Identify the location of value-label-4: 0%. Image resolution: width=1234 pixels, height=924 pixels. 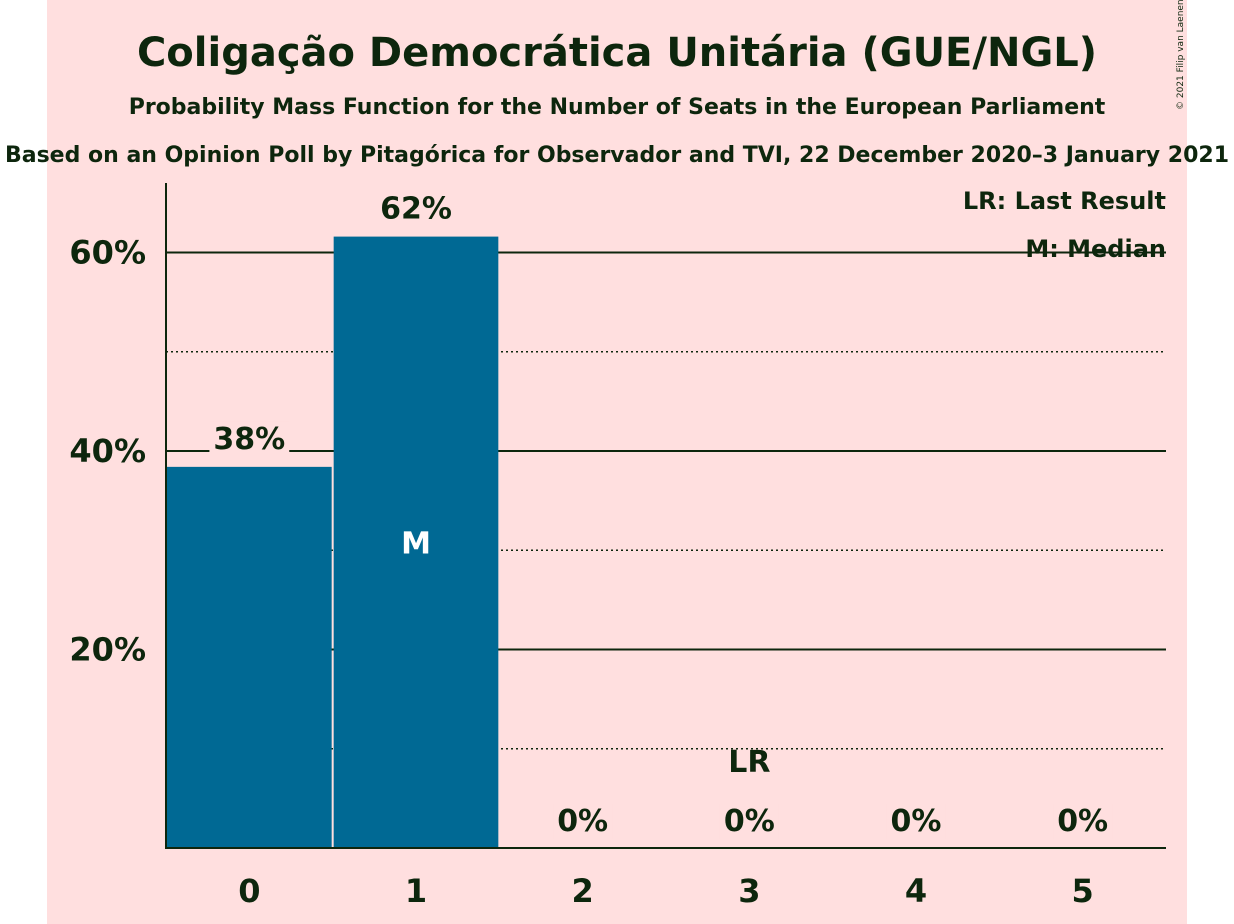
(916, 821).